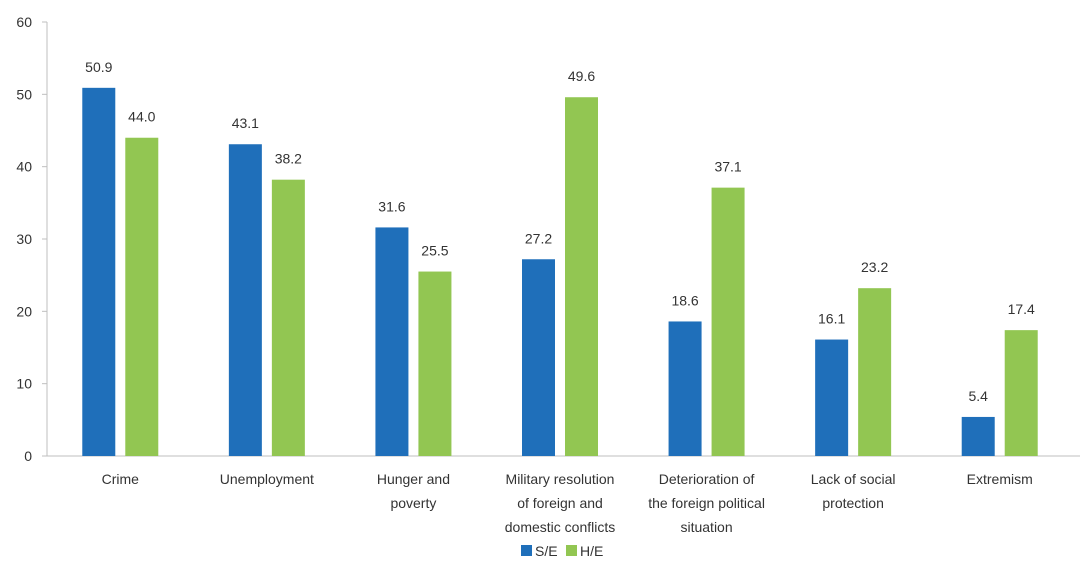 This screenshot has height=576, width=1092. I want to click on category-label-line: Military resolution, so click(560, 479).